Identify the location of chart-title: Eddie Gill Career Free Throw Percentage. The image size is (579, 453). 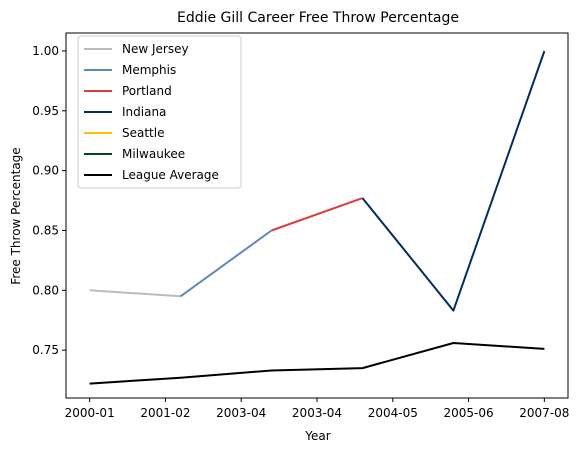
(318, 18).